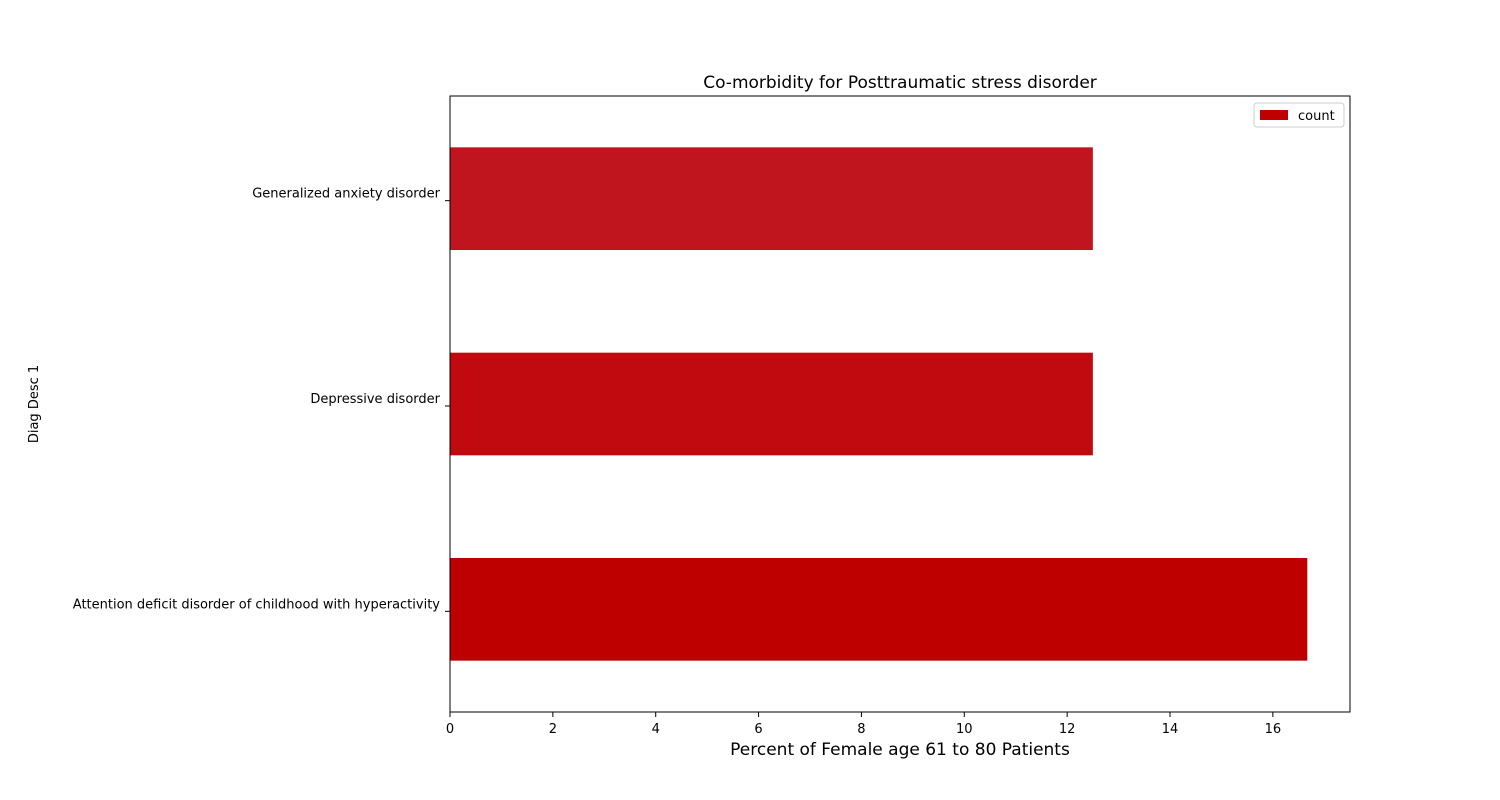  I want to click on x-tick-label: 2, so click(553, 729).